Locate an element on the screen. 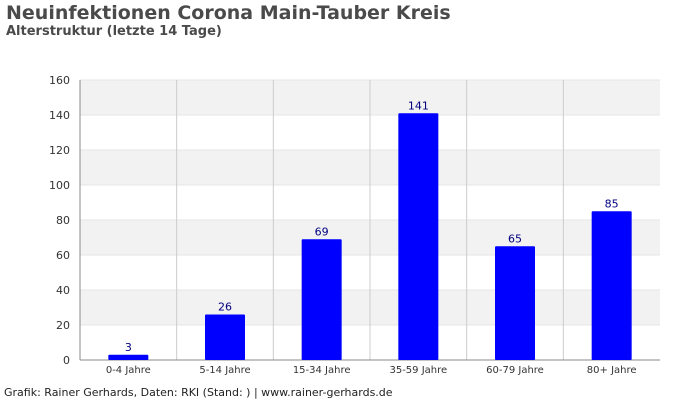 The height and width of the screenshot is (400, 700). data-label: 26 is located at coordinates (225, 307).